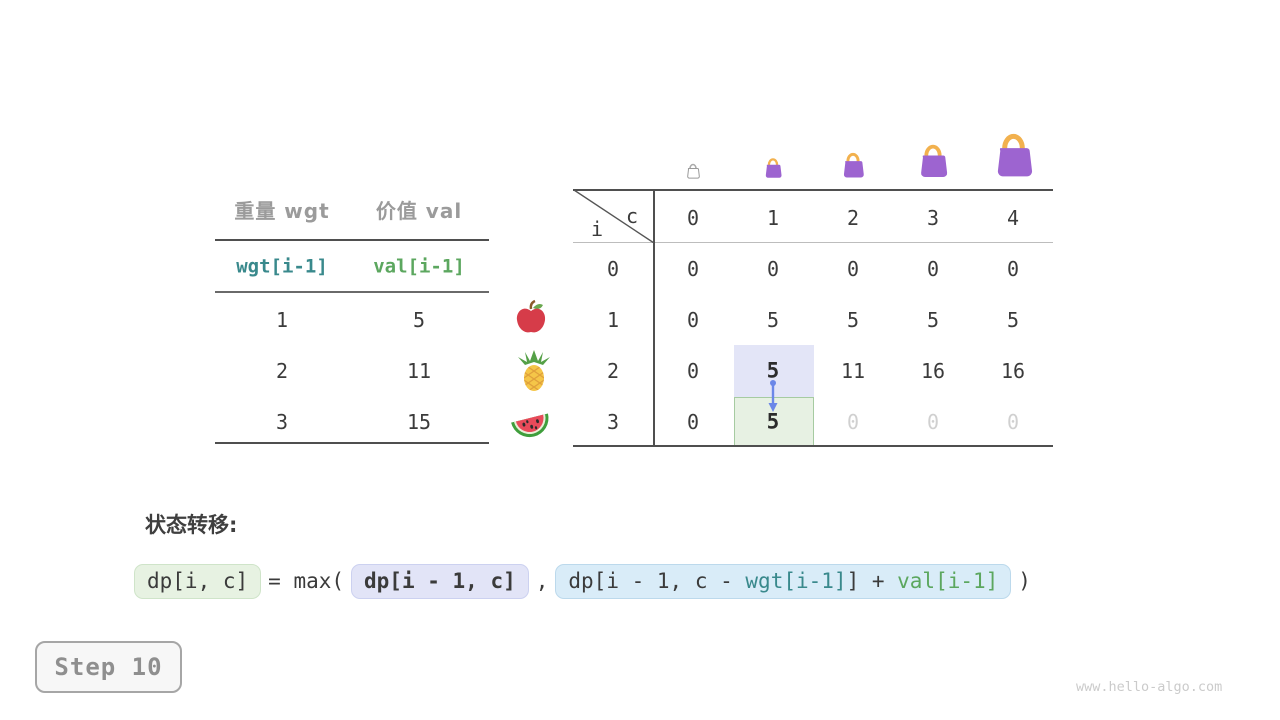  I want to click on dp-row-header-2: 2, so click(613, 371).